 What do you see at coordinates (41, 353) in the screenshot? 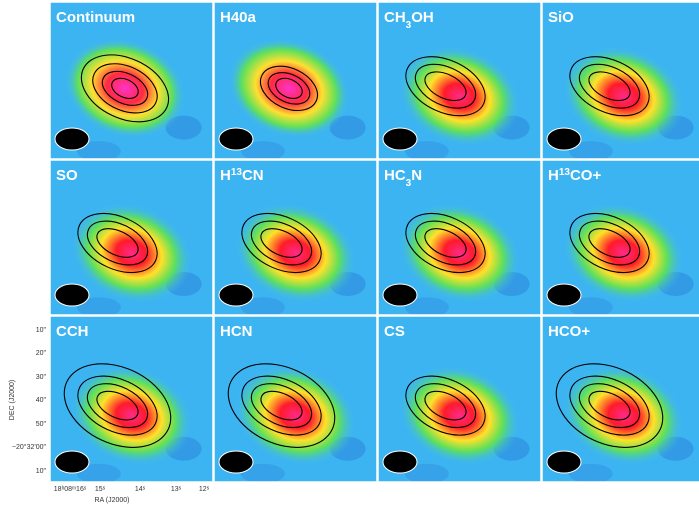
I see `y-tick-label: 20"` at bounding box center [41, 353].